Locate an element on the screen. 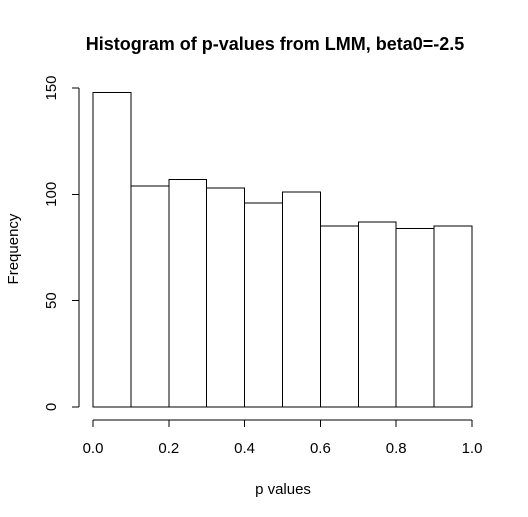  x-tick-label-1: 0.2 is located at coordinates (168, 448).